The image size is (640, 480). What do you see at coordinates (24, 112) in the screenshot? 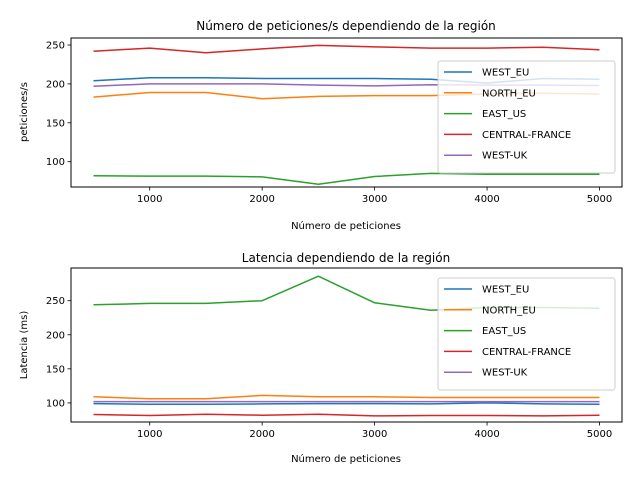
I see `y-axis-label: peticiones/s` at bounding box center [24, 112].